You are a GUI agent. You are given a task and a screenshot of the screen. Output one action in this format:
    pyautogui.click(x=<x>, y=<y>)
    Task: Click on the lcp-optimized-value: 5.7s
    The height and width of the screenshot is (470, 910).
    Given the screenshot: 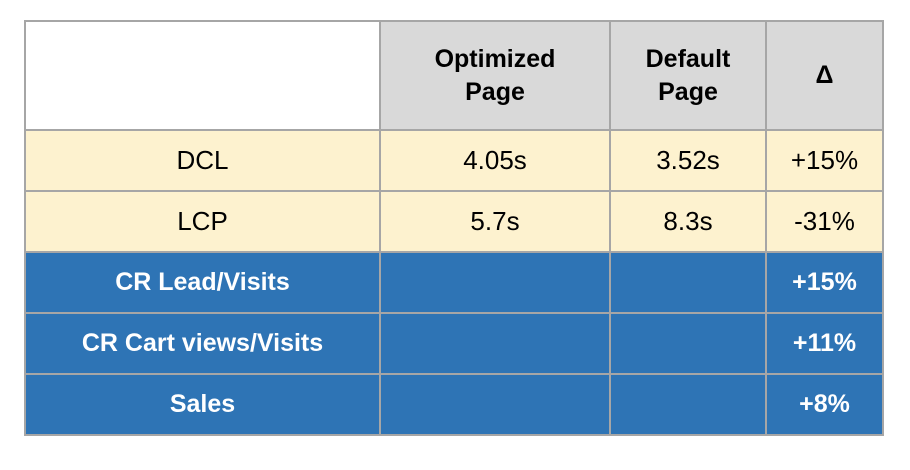 What is the action you would take?
    pyautogui.click(x=495, y=221)
    